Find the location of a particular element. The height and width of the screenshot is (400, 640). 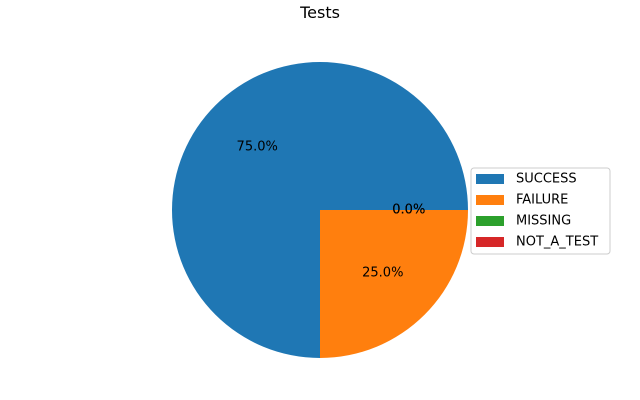

legend: SUCCESS FAILURE MISSING NOT_A_TEST is located at coordinates (540, 211).